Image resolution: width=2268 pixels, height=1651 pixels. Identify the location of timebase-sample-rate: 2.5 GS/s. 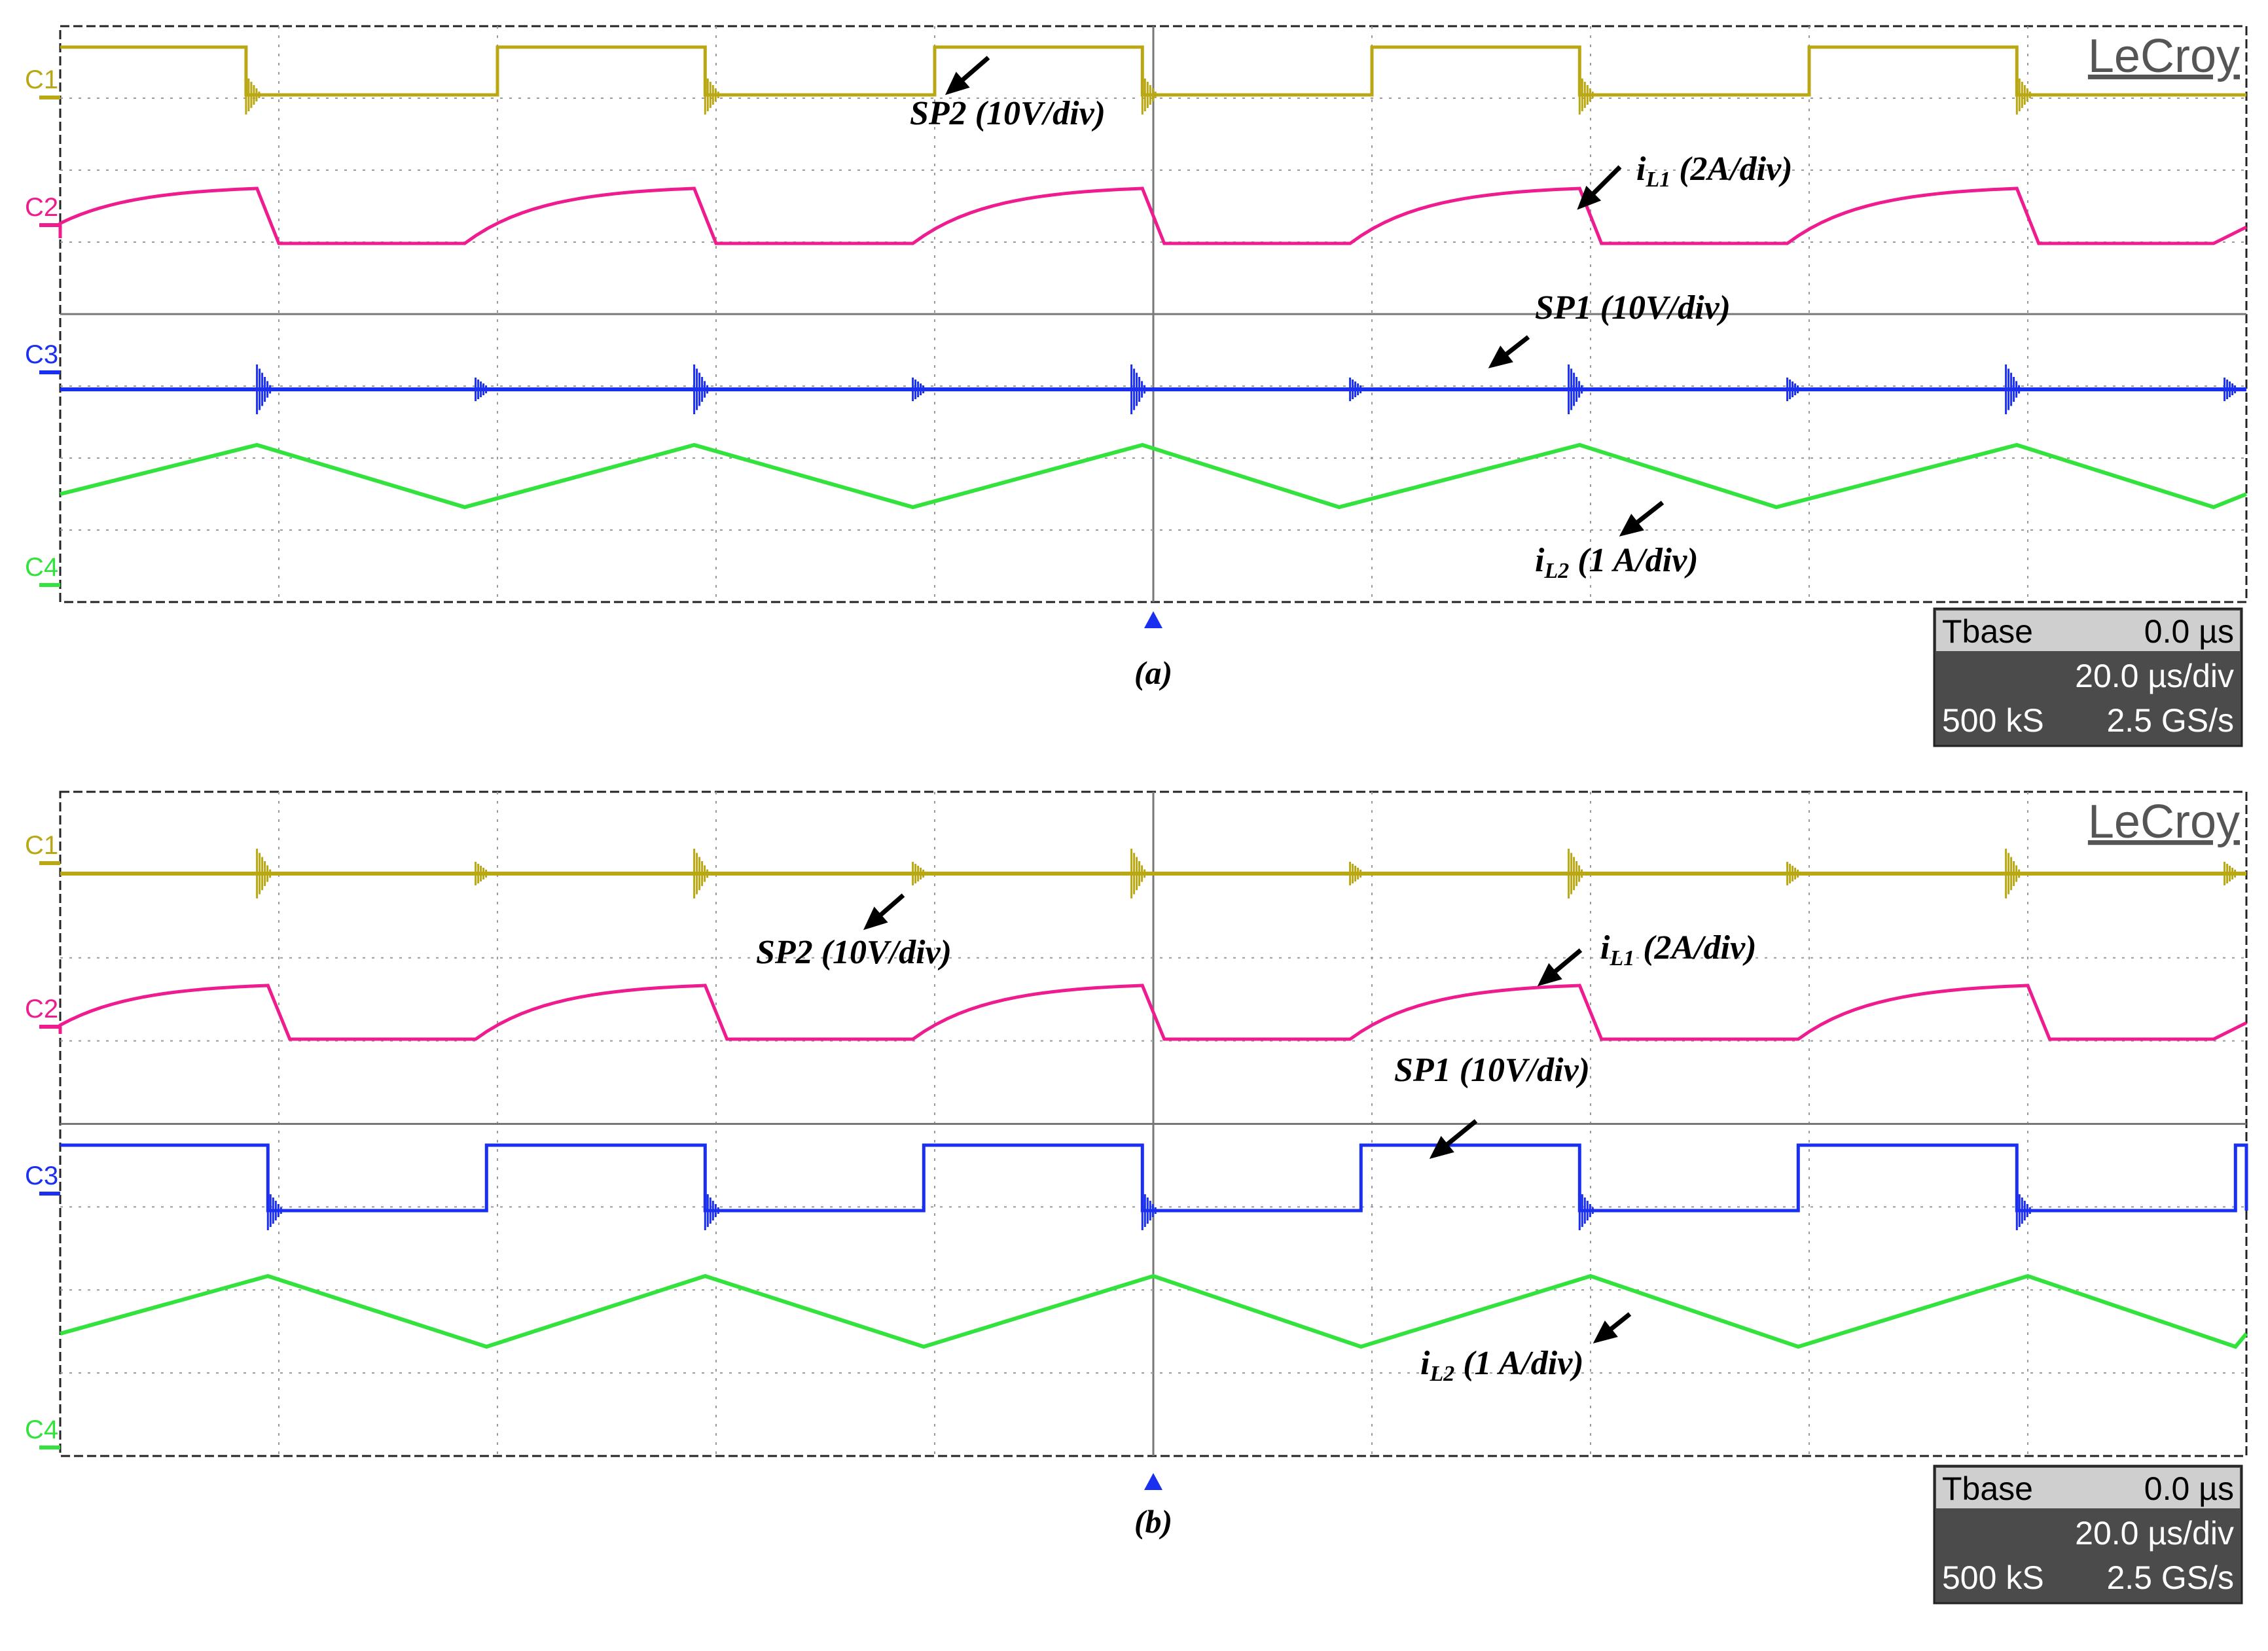
(2170, 1577).